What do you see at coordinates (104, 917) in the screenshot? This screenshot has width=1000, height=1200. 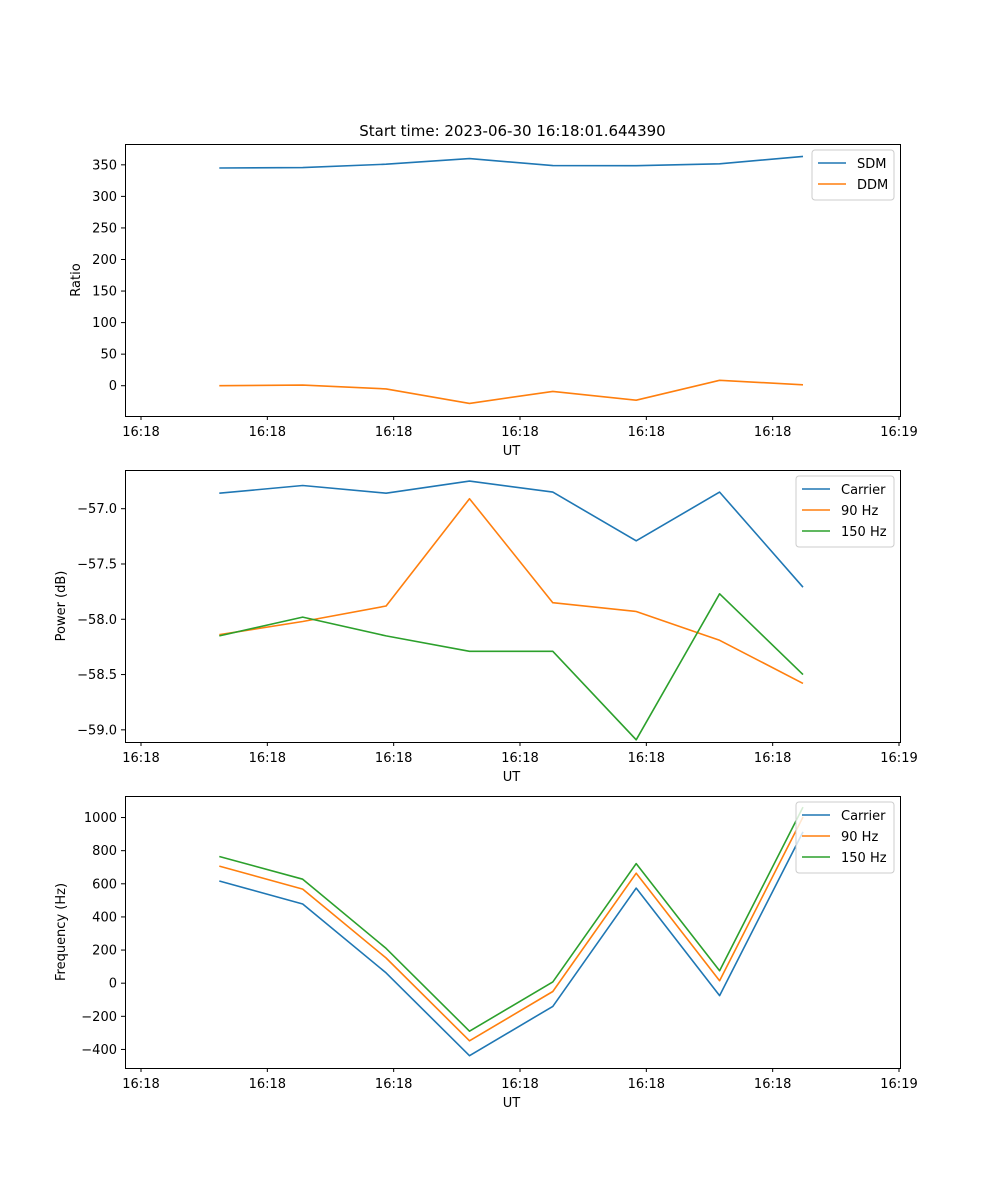 I see `y-tick-label: 400` at bounding box center [104, 917].